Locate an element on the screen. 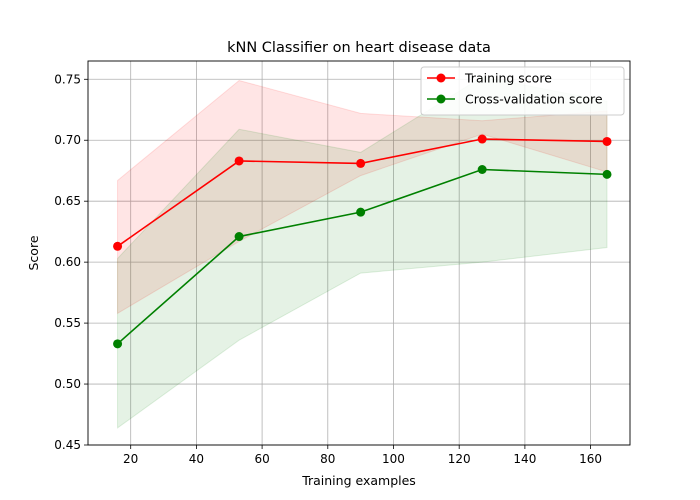 The height and width of the screenshot is (500, 700). x-tick-label: 80 is located at coordinates (327, 459).